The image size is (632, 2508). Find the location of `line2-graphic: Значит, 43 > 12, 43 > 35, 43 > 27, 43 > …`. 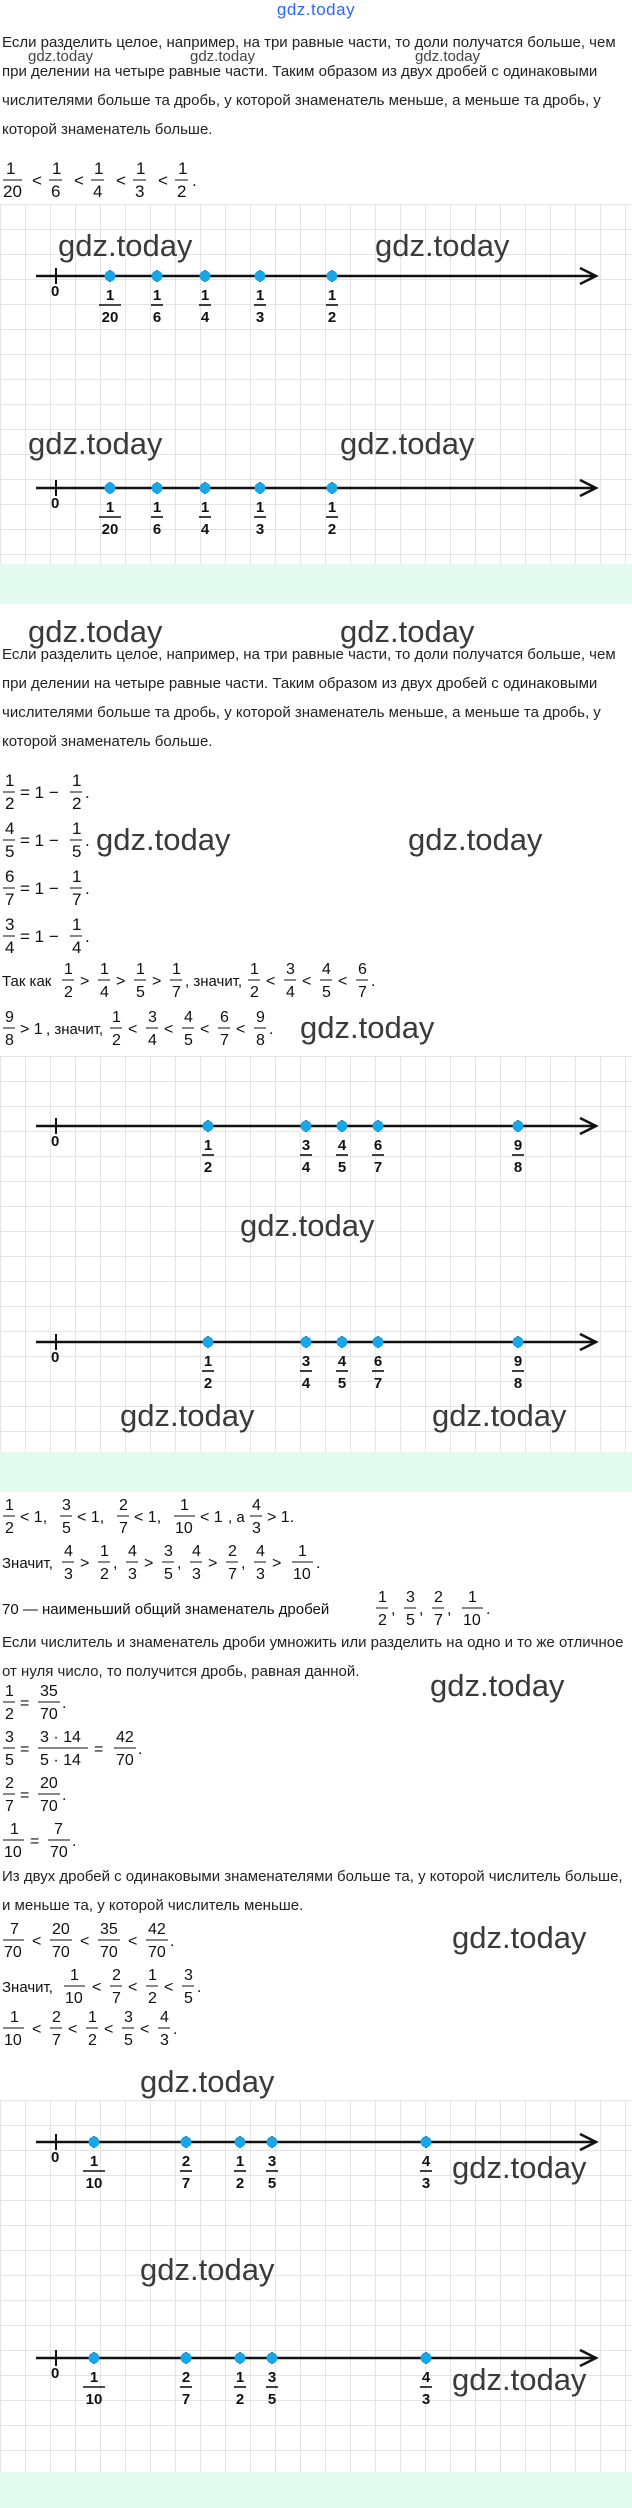

line2-graphic: Значит, 43 > 12, 43 > 35, 43 > 27, 43 > … is located at coordinates (161, 1563).